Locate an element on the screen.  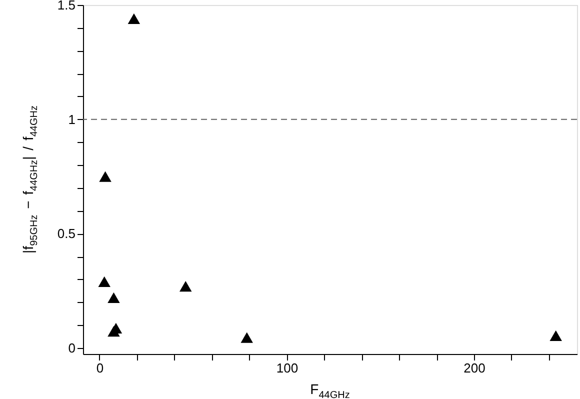
y-tick-label: 1 is located at coordinates (72, 119).